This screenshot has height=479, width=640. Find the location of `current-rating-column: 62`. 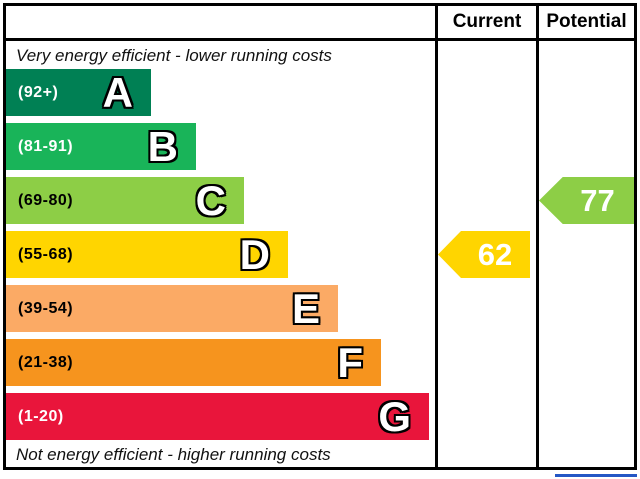

current-rating-column: 62 is located at coordinates (485, 254).